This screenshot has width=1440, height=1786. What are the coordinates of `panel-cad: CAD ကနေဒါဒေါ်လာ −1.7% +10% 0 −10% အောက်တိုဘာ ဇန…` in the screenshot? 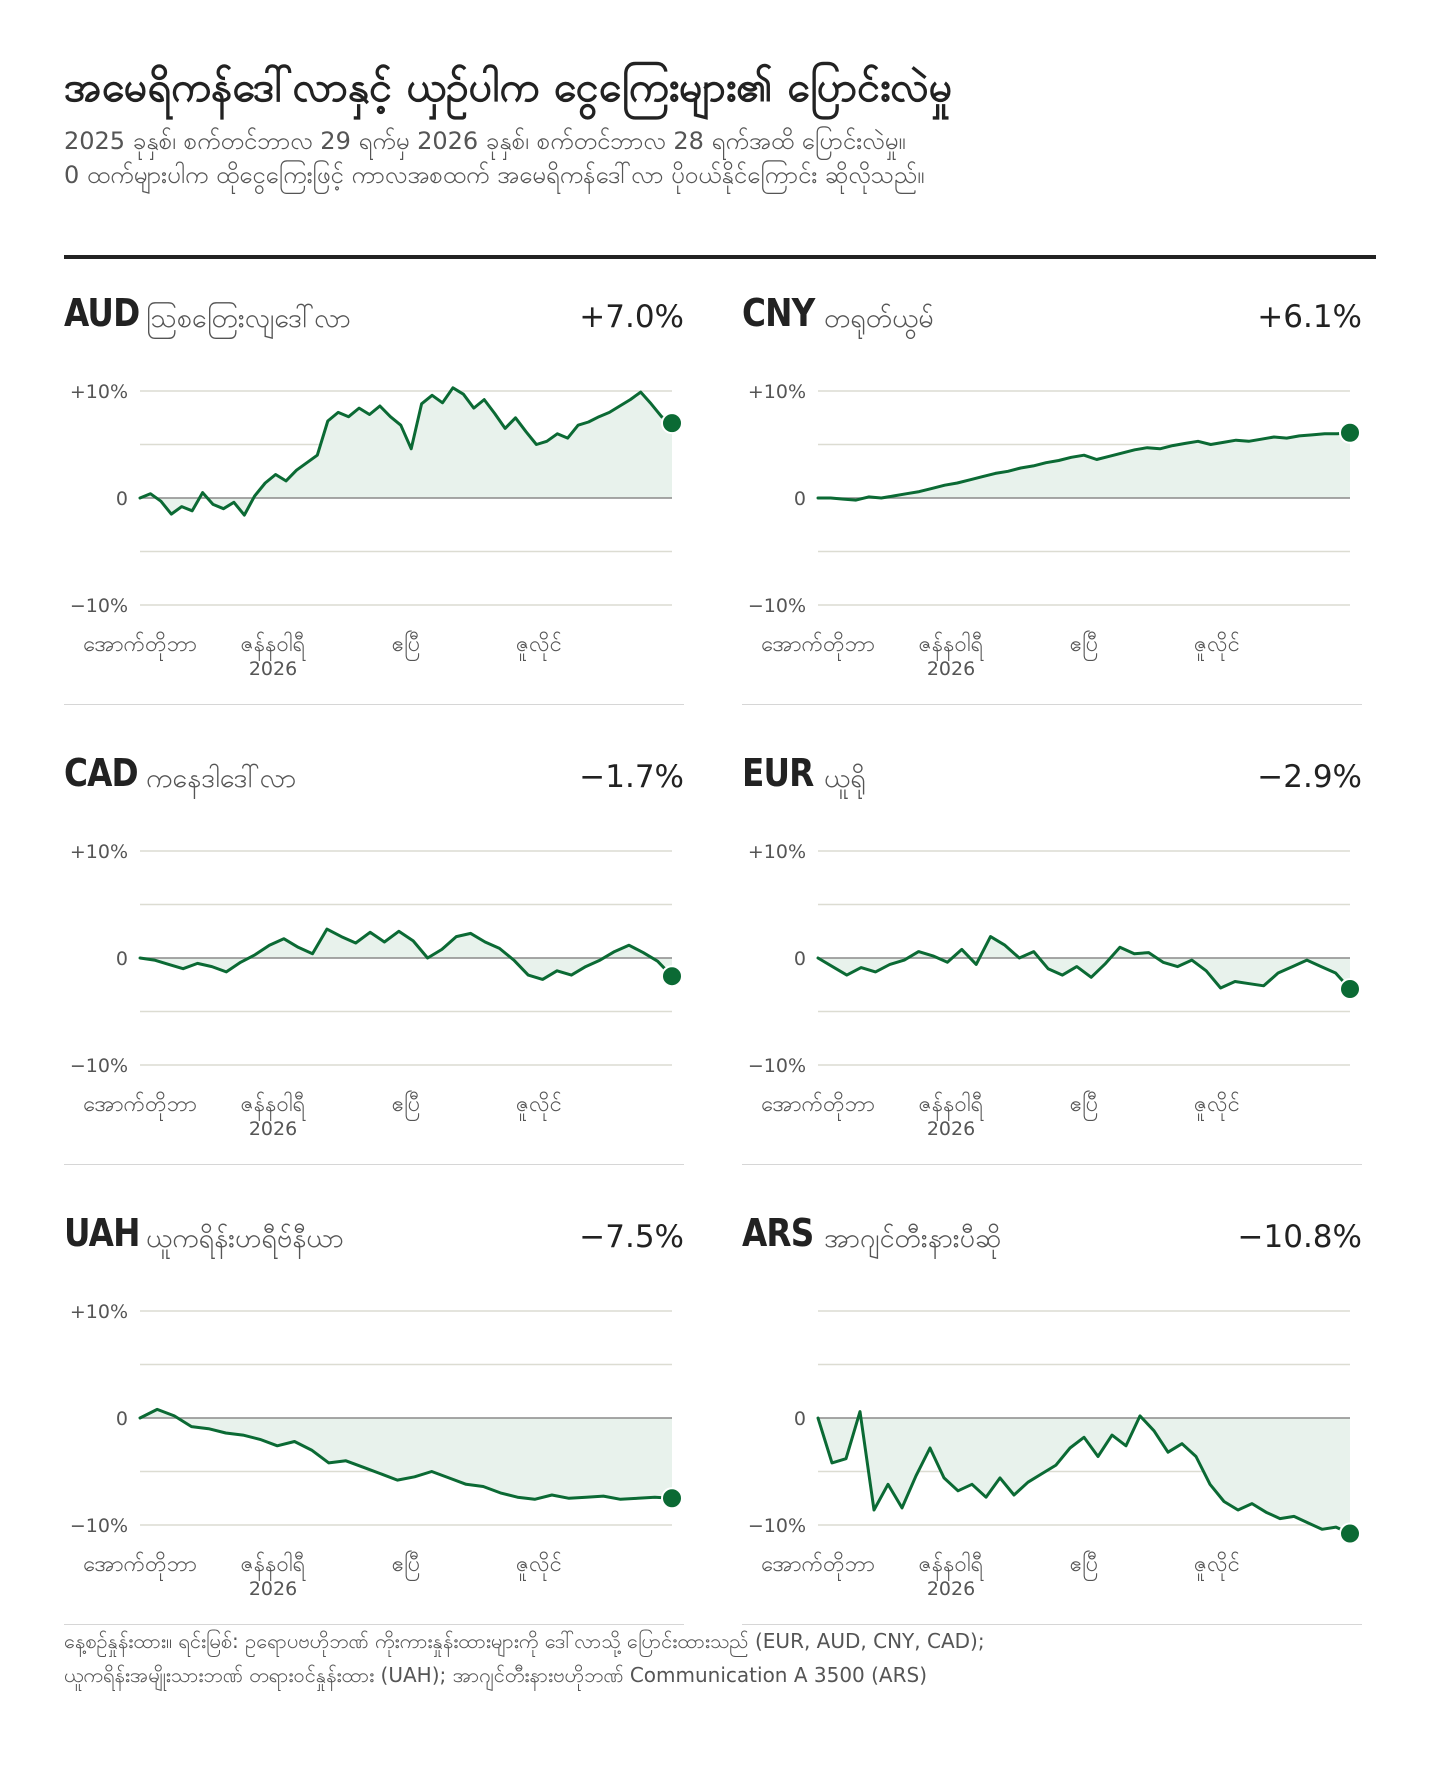 It's located at (374, 955).